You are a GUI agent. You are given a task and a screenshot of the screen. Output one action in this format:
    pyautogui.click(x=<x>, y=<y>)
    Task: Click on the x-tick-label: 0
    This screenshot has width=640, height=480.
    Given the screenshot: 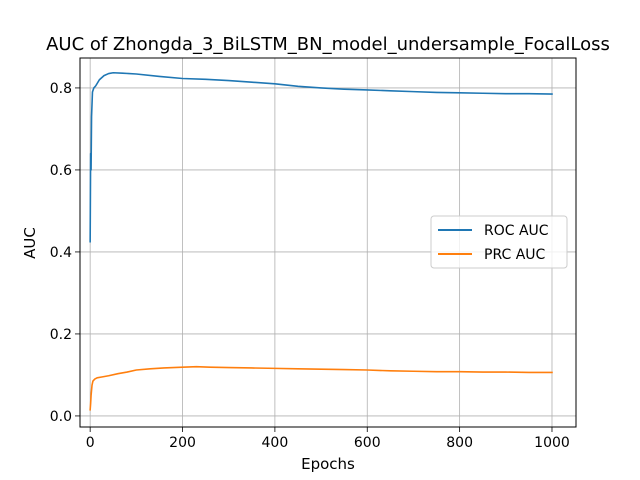 What is the action you would take?
    pyautogui.click(x=90, y=443)
    